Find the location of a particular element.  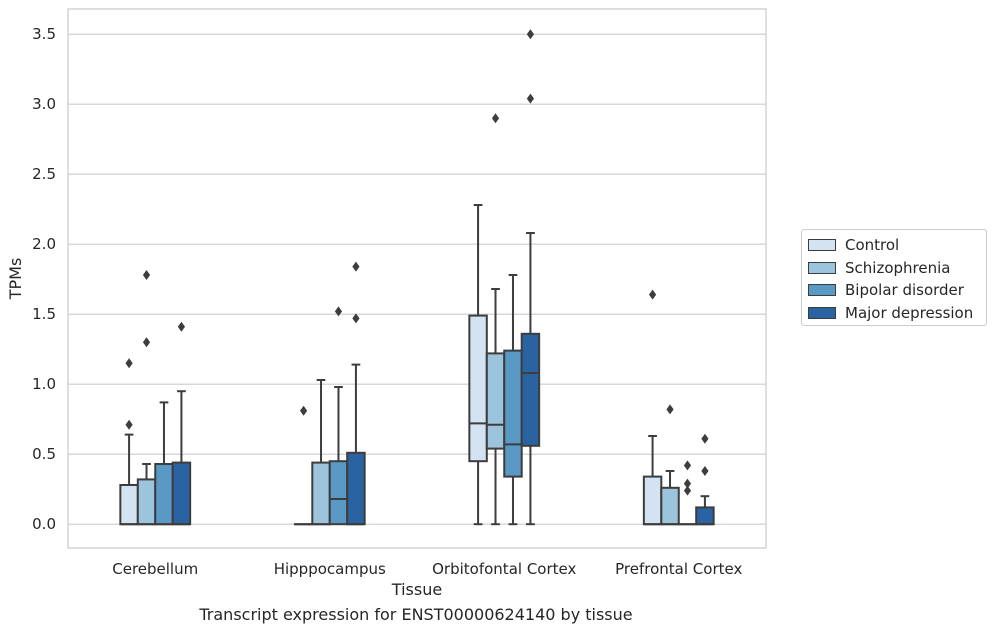

y-tick-label: 3.5 is located at coordinates (44, 34).